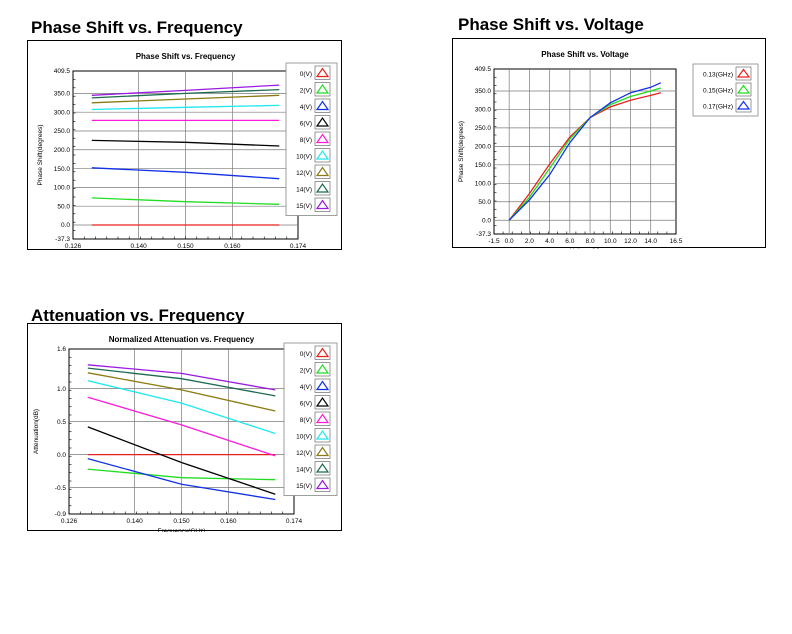 Image resolution: width=792 pixels, height=634 pixels. What do you see at coordinates (650, 241) in the screenshot?
I see `x-tick-label: 14.0` at bounding box center [650, 241].